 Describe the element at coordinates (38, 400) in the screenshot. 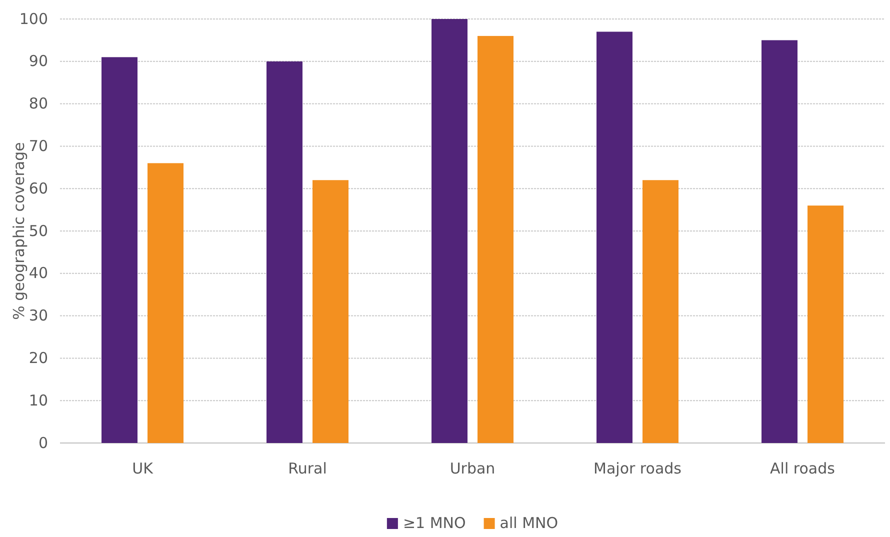

I see `y-tick-label: 10` at that location.